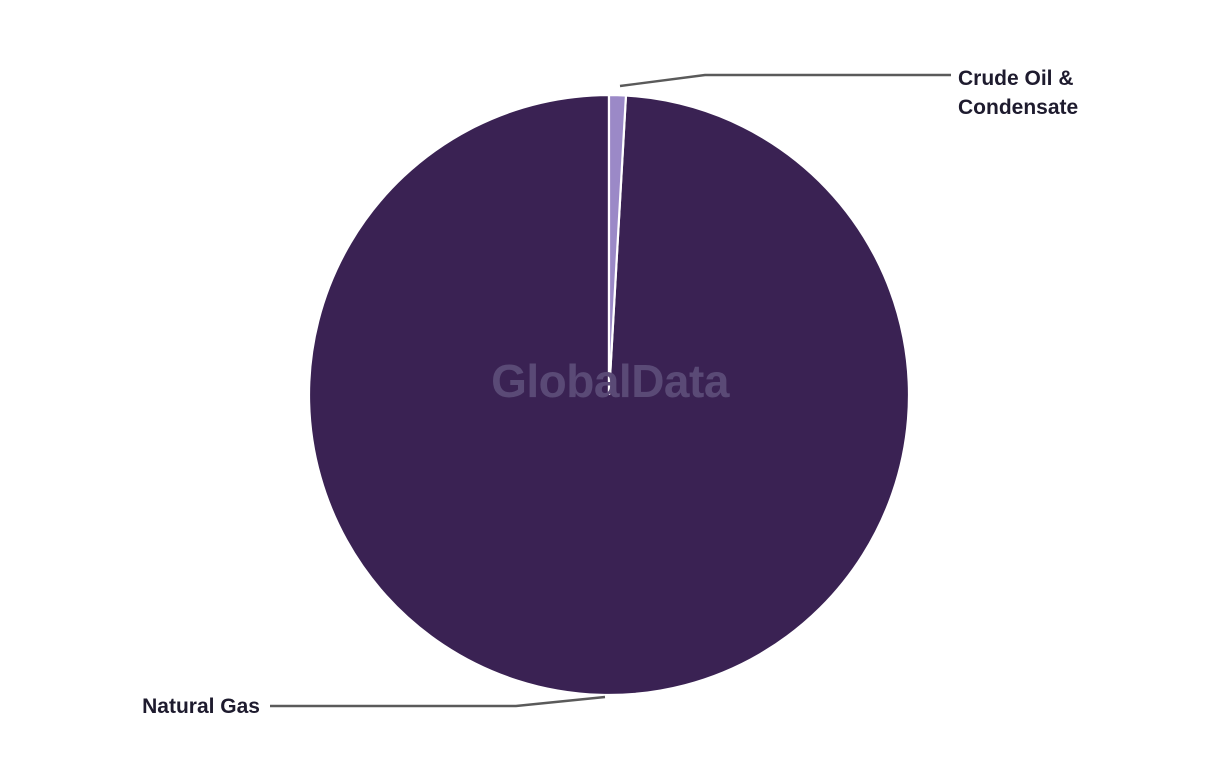 The width and height of the screenshot is (1220, 764). I want to click on pie-label-crude-oil-condensate: Crude Oil & Condensate, so click(1018, 93).